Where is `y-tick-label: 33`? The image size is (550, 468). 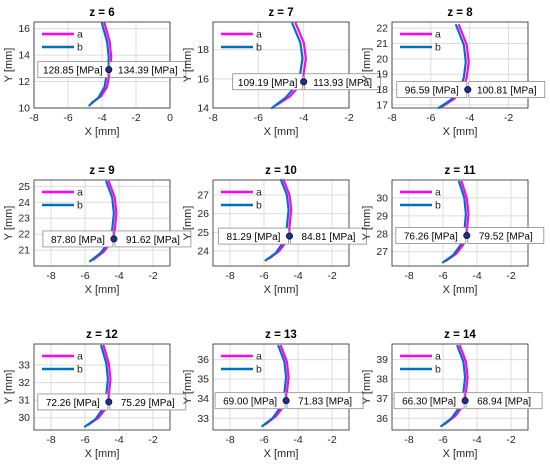 y-tick-label: 33 is located at coordinates (203, 419).